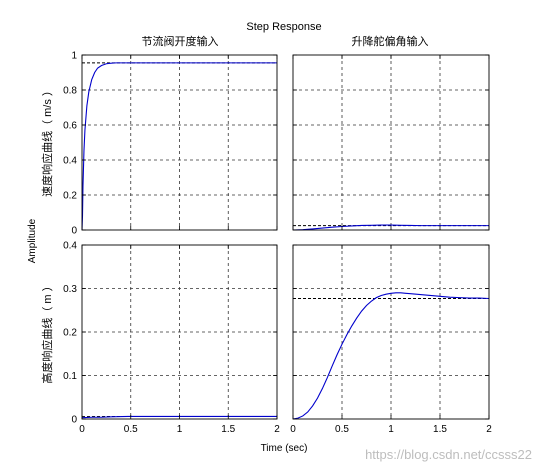 The image size is (540, 471). Describe the element at coordinates (47, 331) in the screenshot. I see `row-label-height: 高度响应曲线（ m ）` at that location.